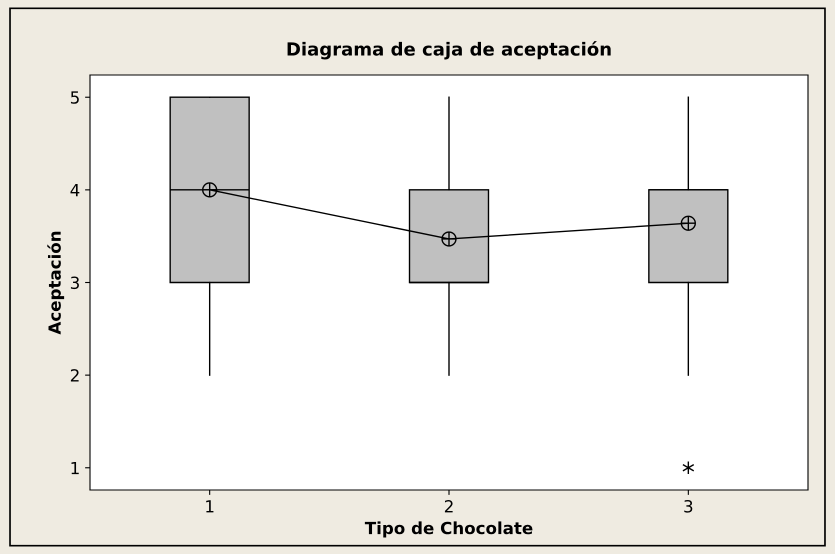 This screenshot has height=554, width=835. I want to click on chart-title: Diagrama de caja de aceptación, so click(449, 50).